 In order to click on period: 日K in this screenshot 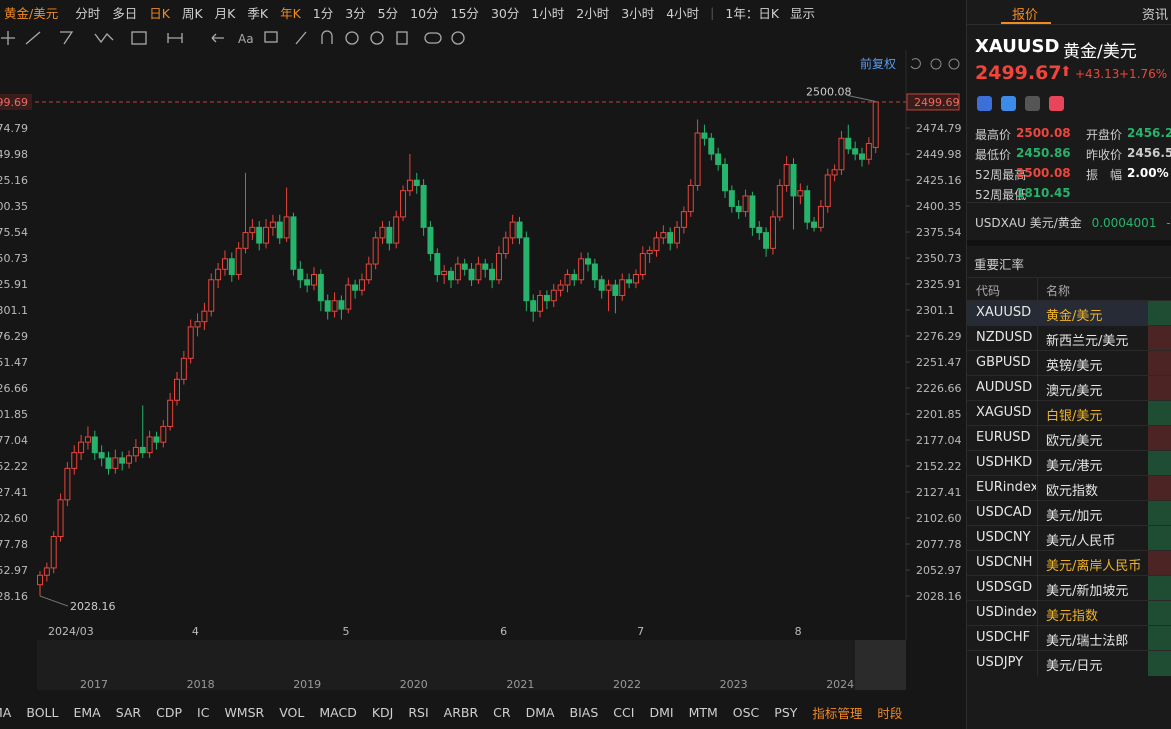, I will do `click(159, 13)`.